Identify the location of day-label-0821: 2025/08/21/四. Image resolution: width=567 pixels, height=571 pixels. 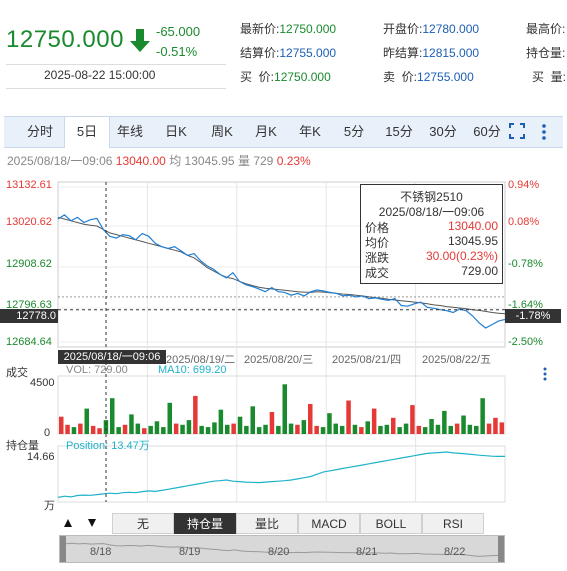
(367, 360).